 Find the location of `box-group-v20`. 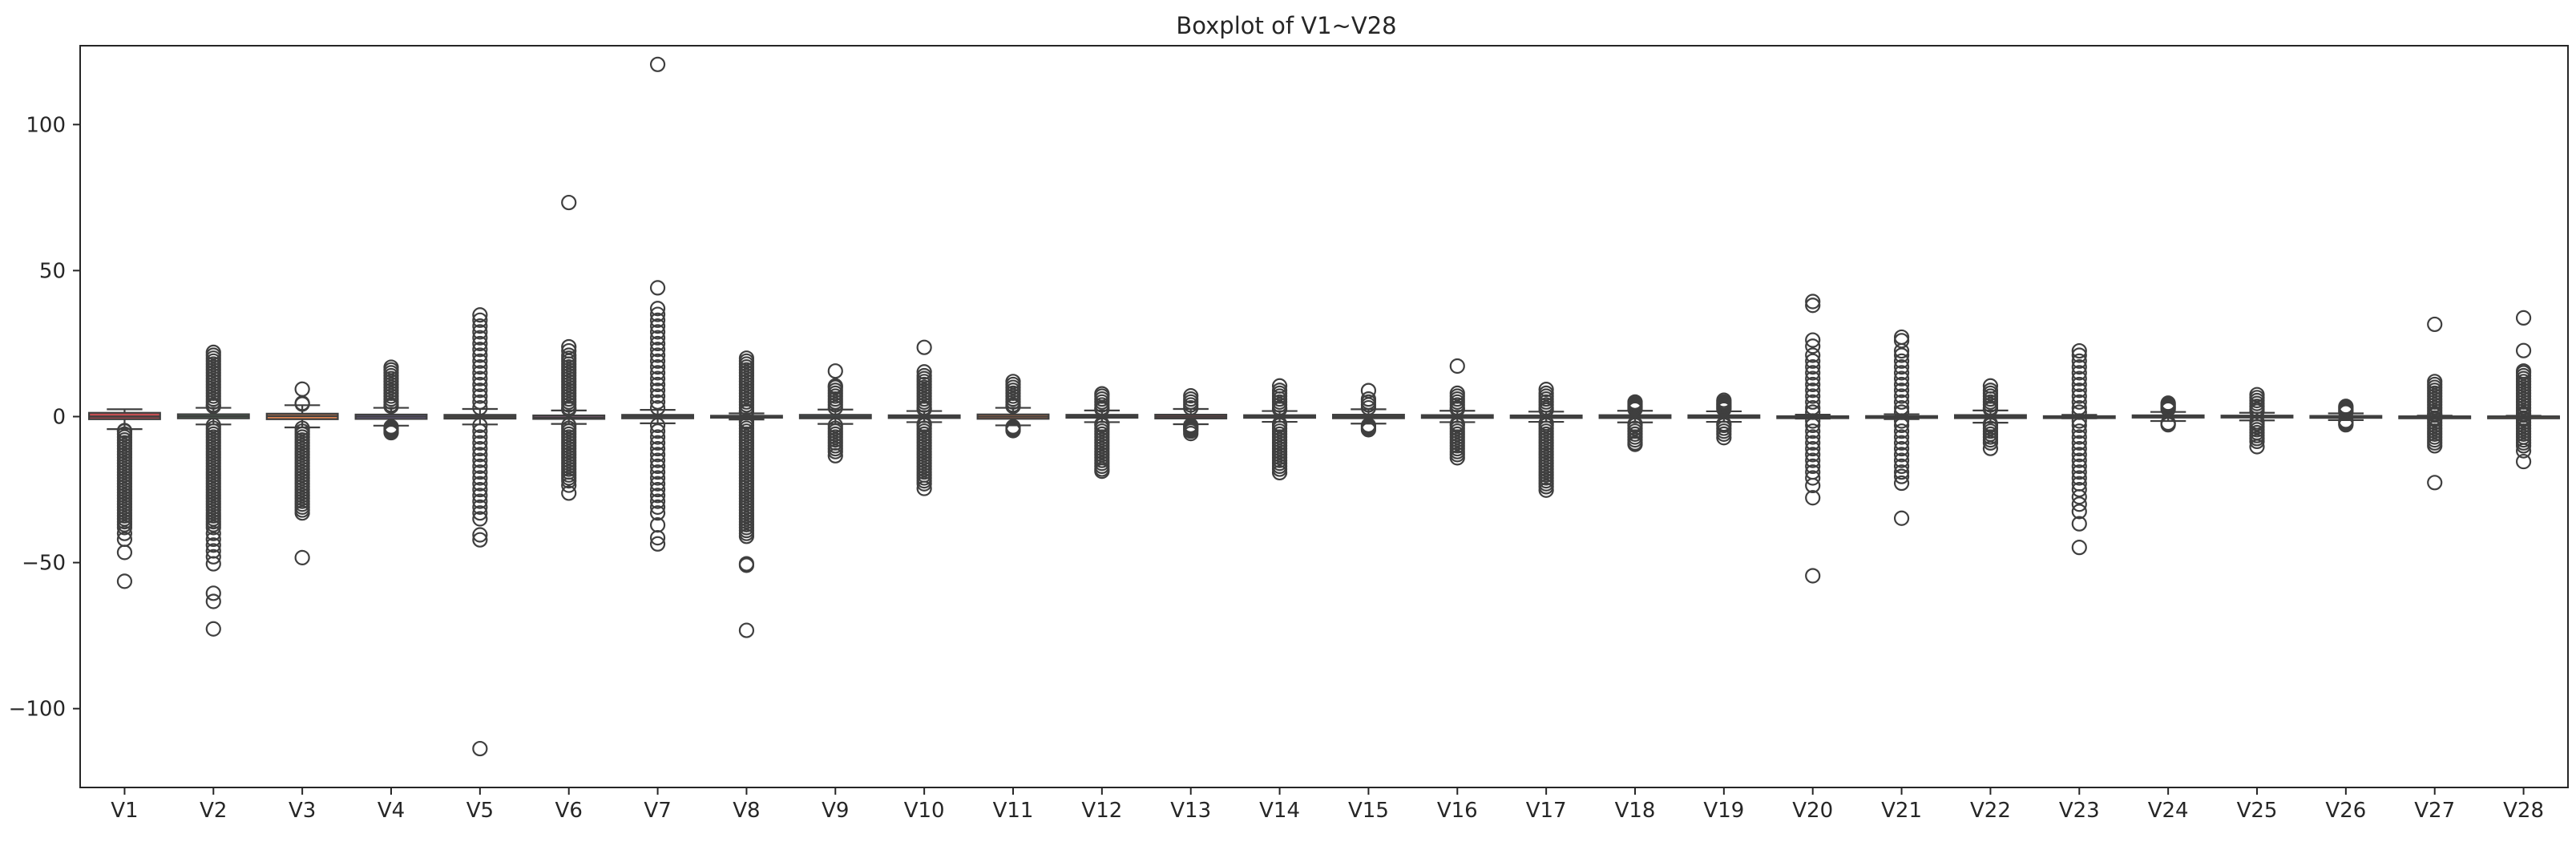

box-group-v20 is located at coordinates (1813, 438).